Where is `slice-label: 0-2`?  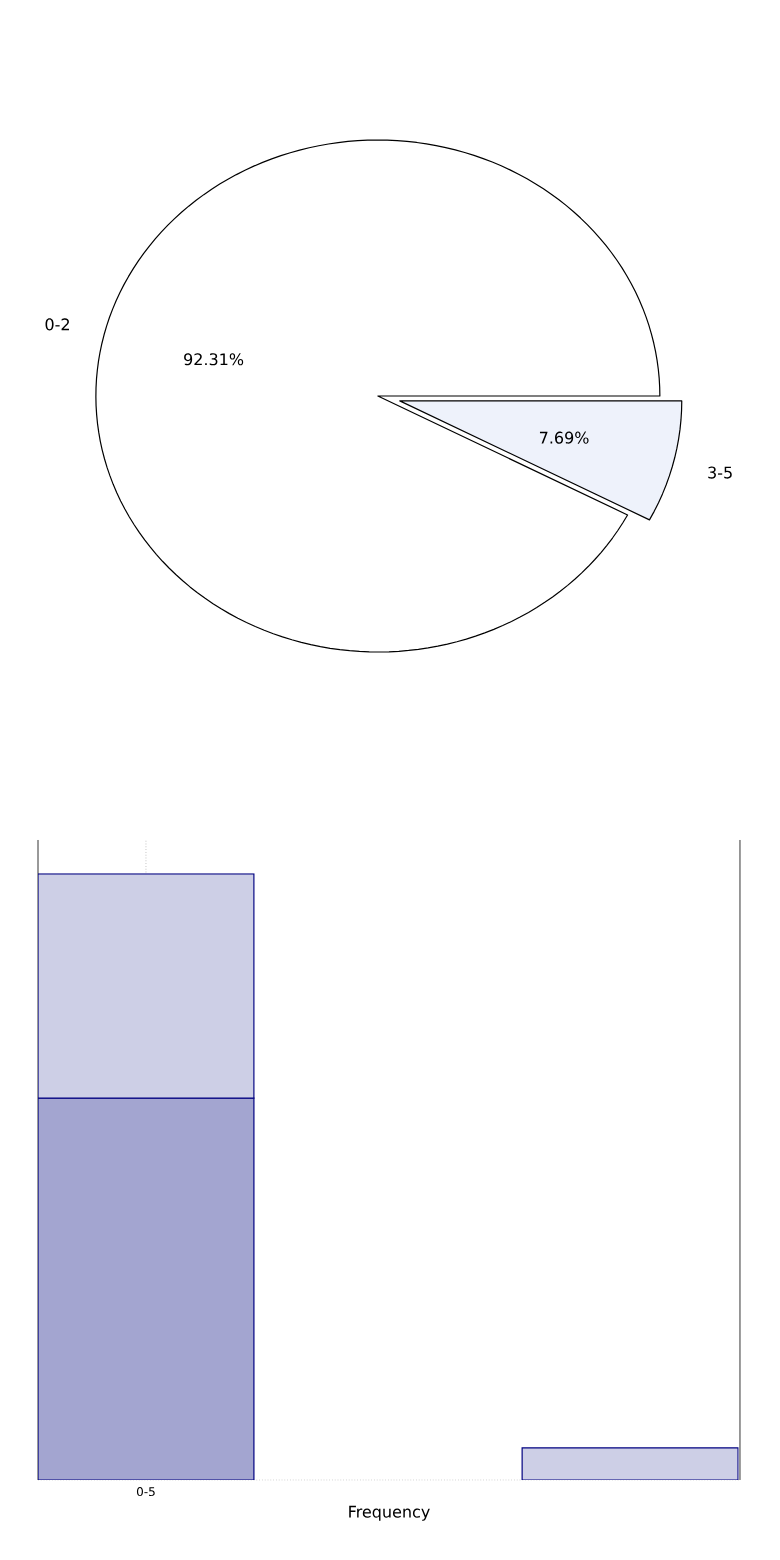 slice-label: 0-2 is located at coordinates (57, 324).